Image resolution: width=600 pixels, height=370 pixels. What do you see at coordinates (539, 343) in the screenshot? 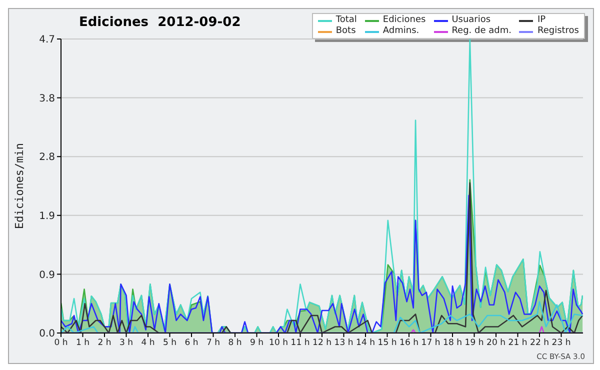
I see `x-tick-label: 22 h` at bounding box center [539, 343].